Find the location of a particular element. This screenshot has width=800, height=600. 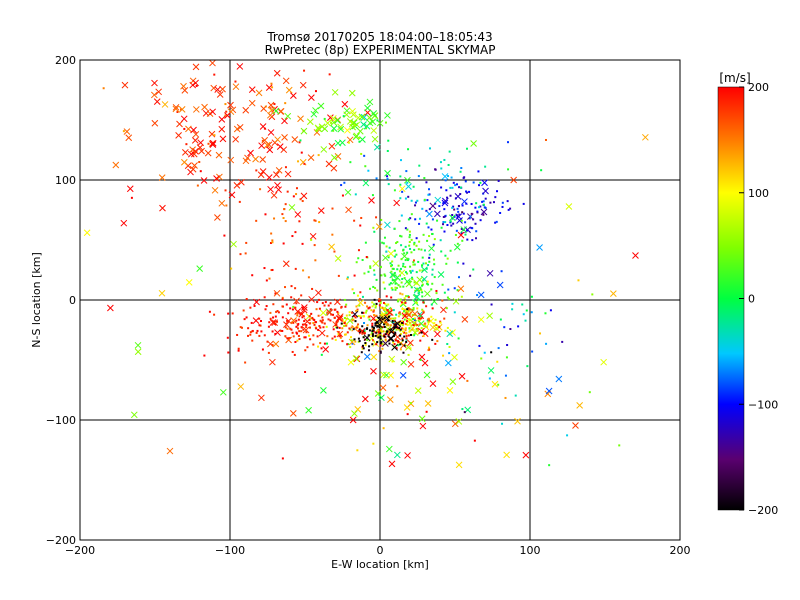

x-tick-label: −200 is located at coordinates (80, 550).